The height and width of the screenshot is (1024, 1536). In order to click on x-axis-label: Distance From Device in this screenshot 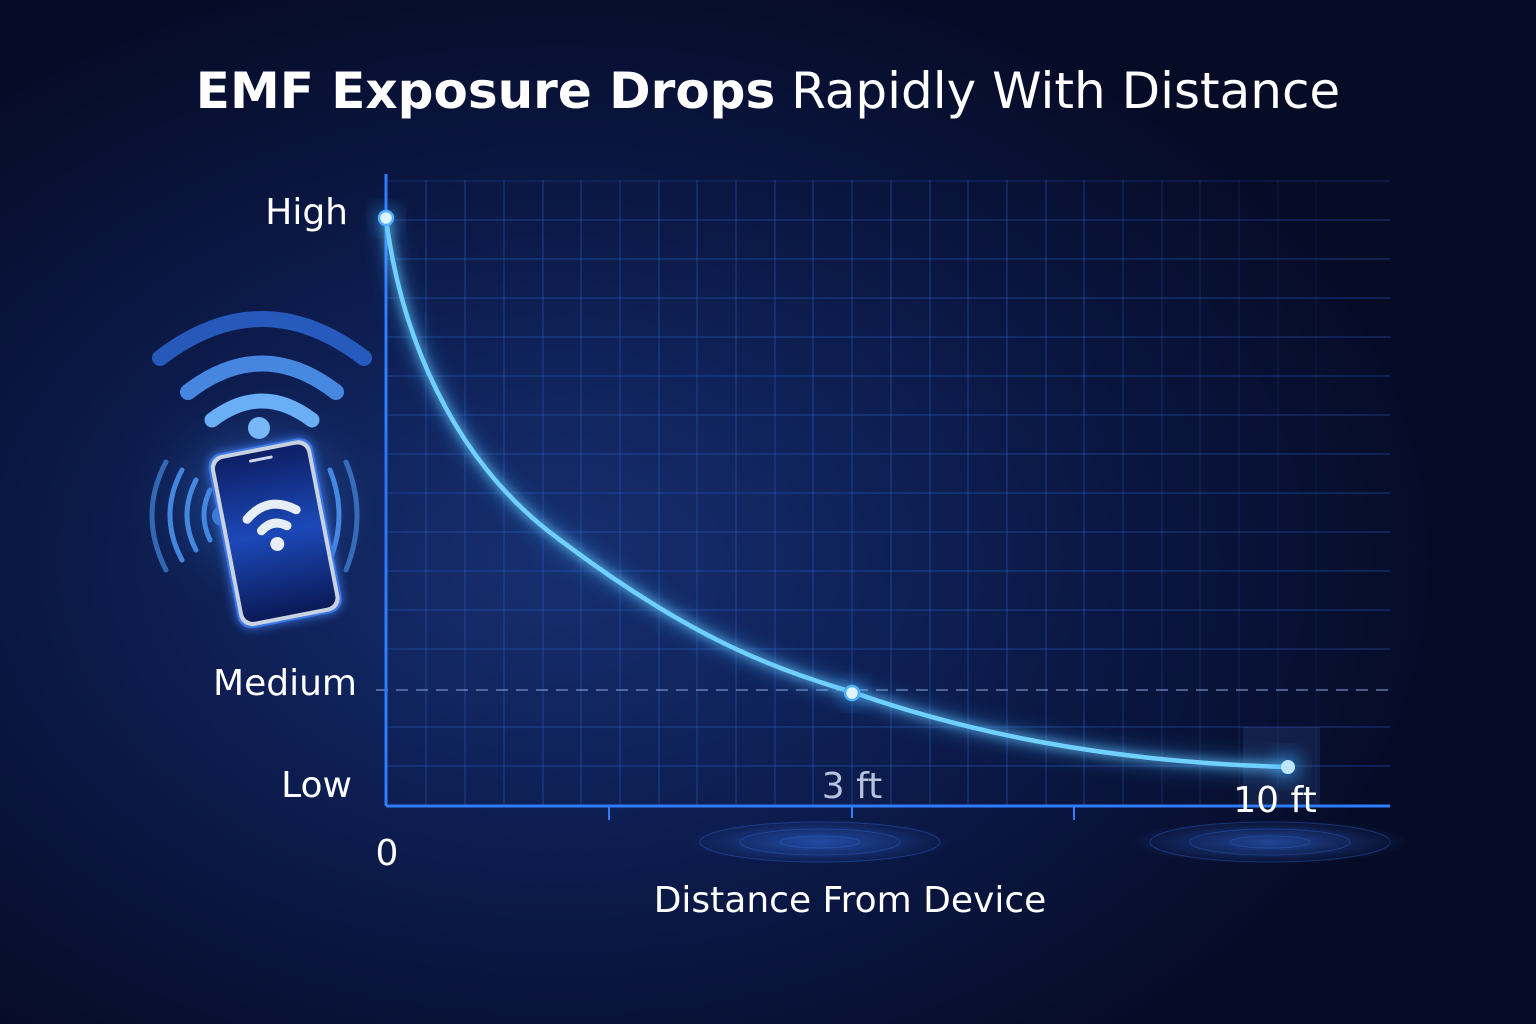, I will do `click(850, 900)`.